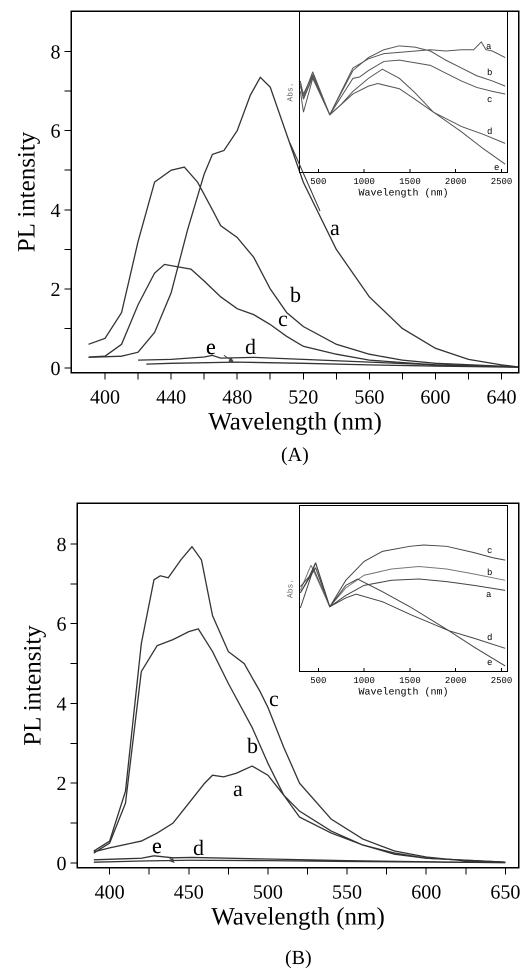  I want to click on x-tick-label: 440, so click(171, 397).